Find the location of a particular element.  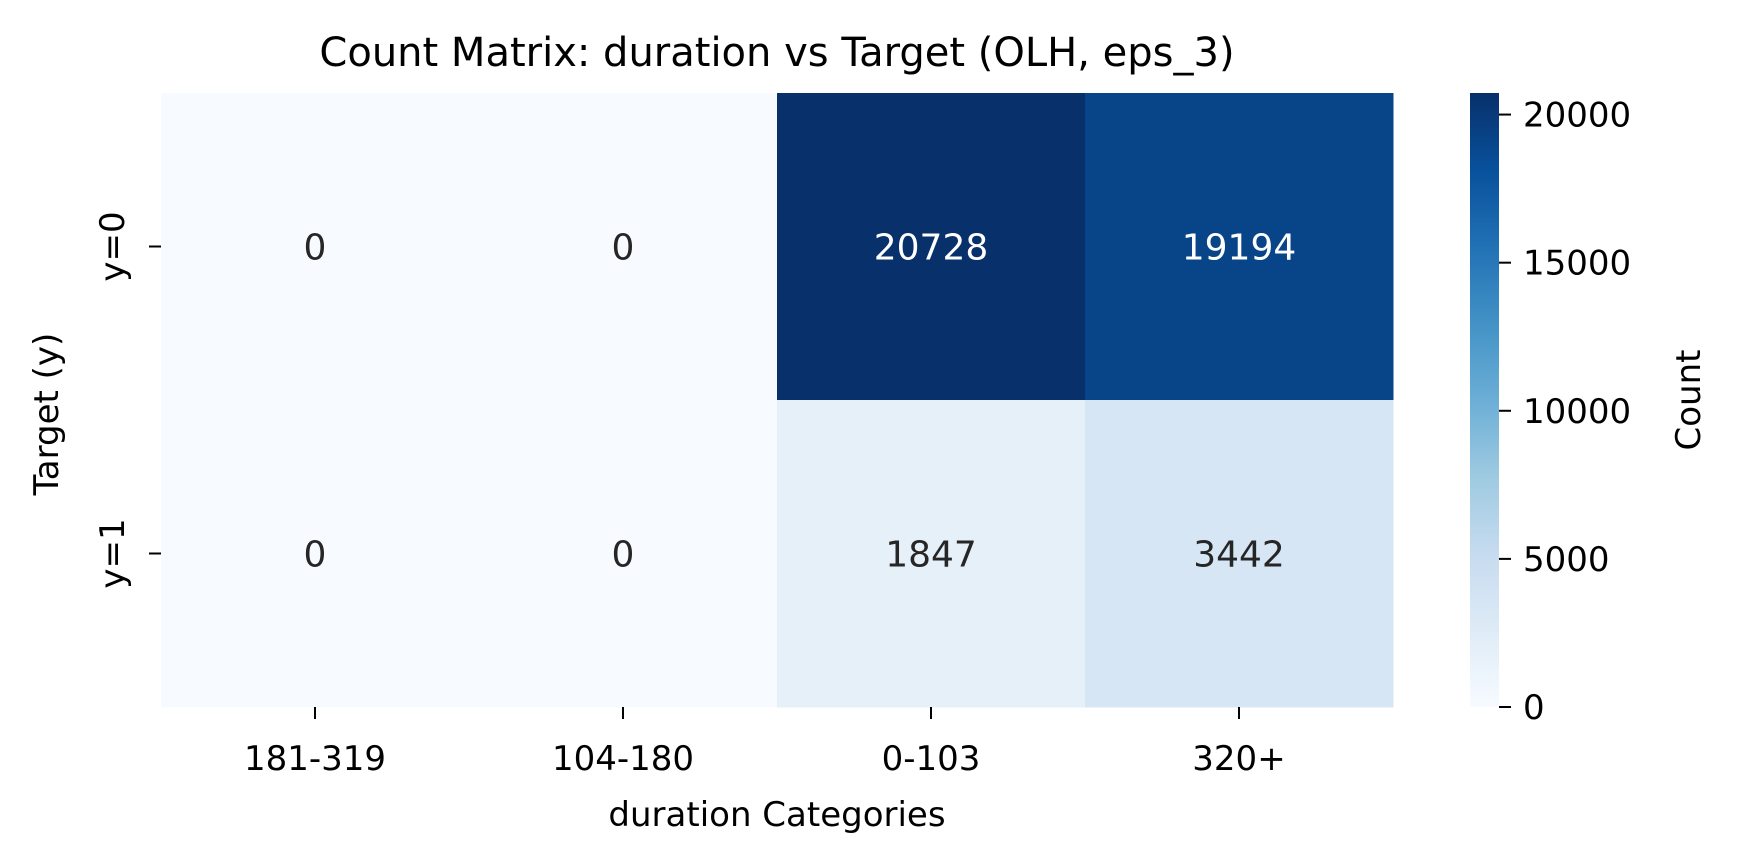

colorbar is located at coordinates (1484, 400).